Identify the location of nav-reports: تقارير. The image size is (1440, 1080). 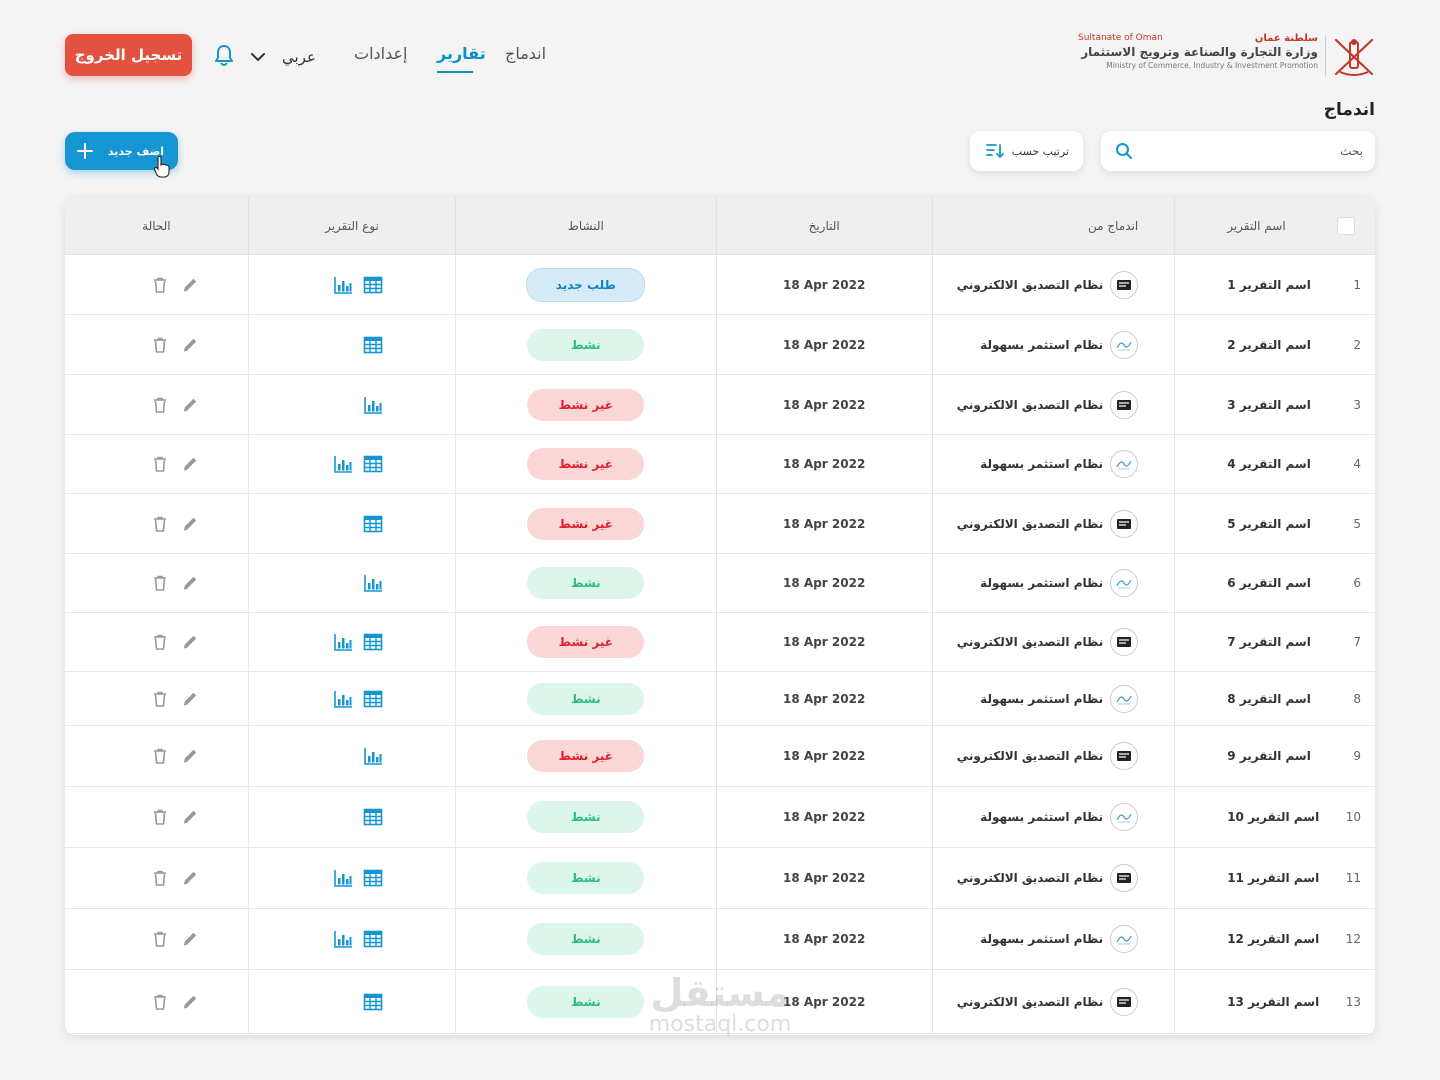
(461, 53).